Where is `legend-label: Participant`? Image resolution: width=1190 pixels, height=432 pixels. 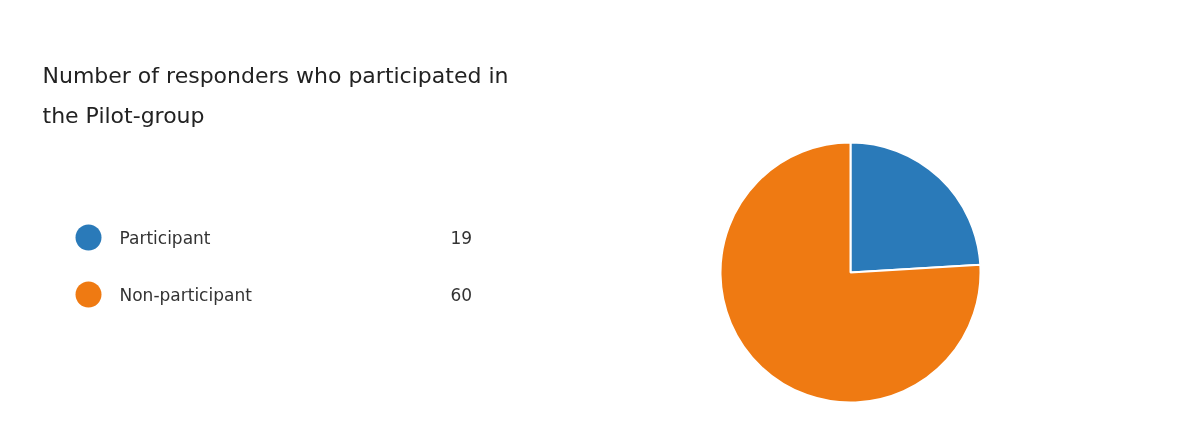
legend-label: Participant is located at coordinates (165, 237).